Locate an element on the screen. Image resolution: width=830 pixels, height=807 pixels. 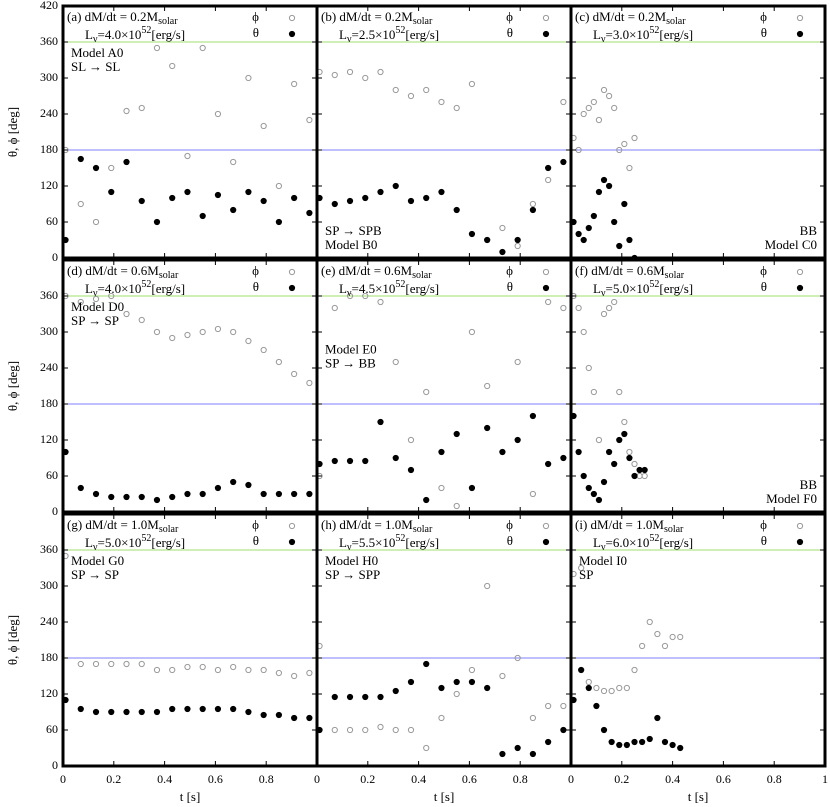
annotation: Model G0 is located at coordinates (97, 560).